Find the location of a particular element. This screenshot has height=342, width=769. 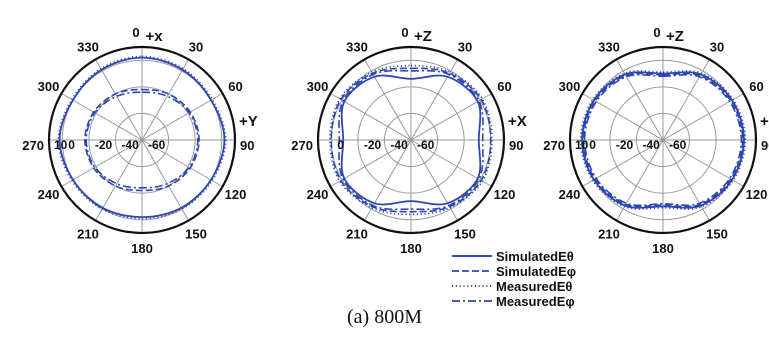

legend-label: MeasuredEθ is located at coordinates (534, 286).